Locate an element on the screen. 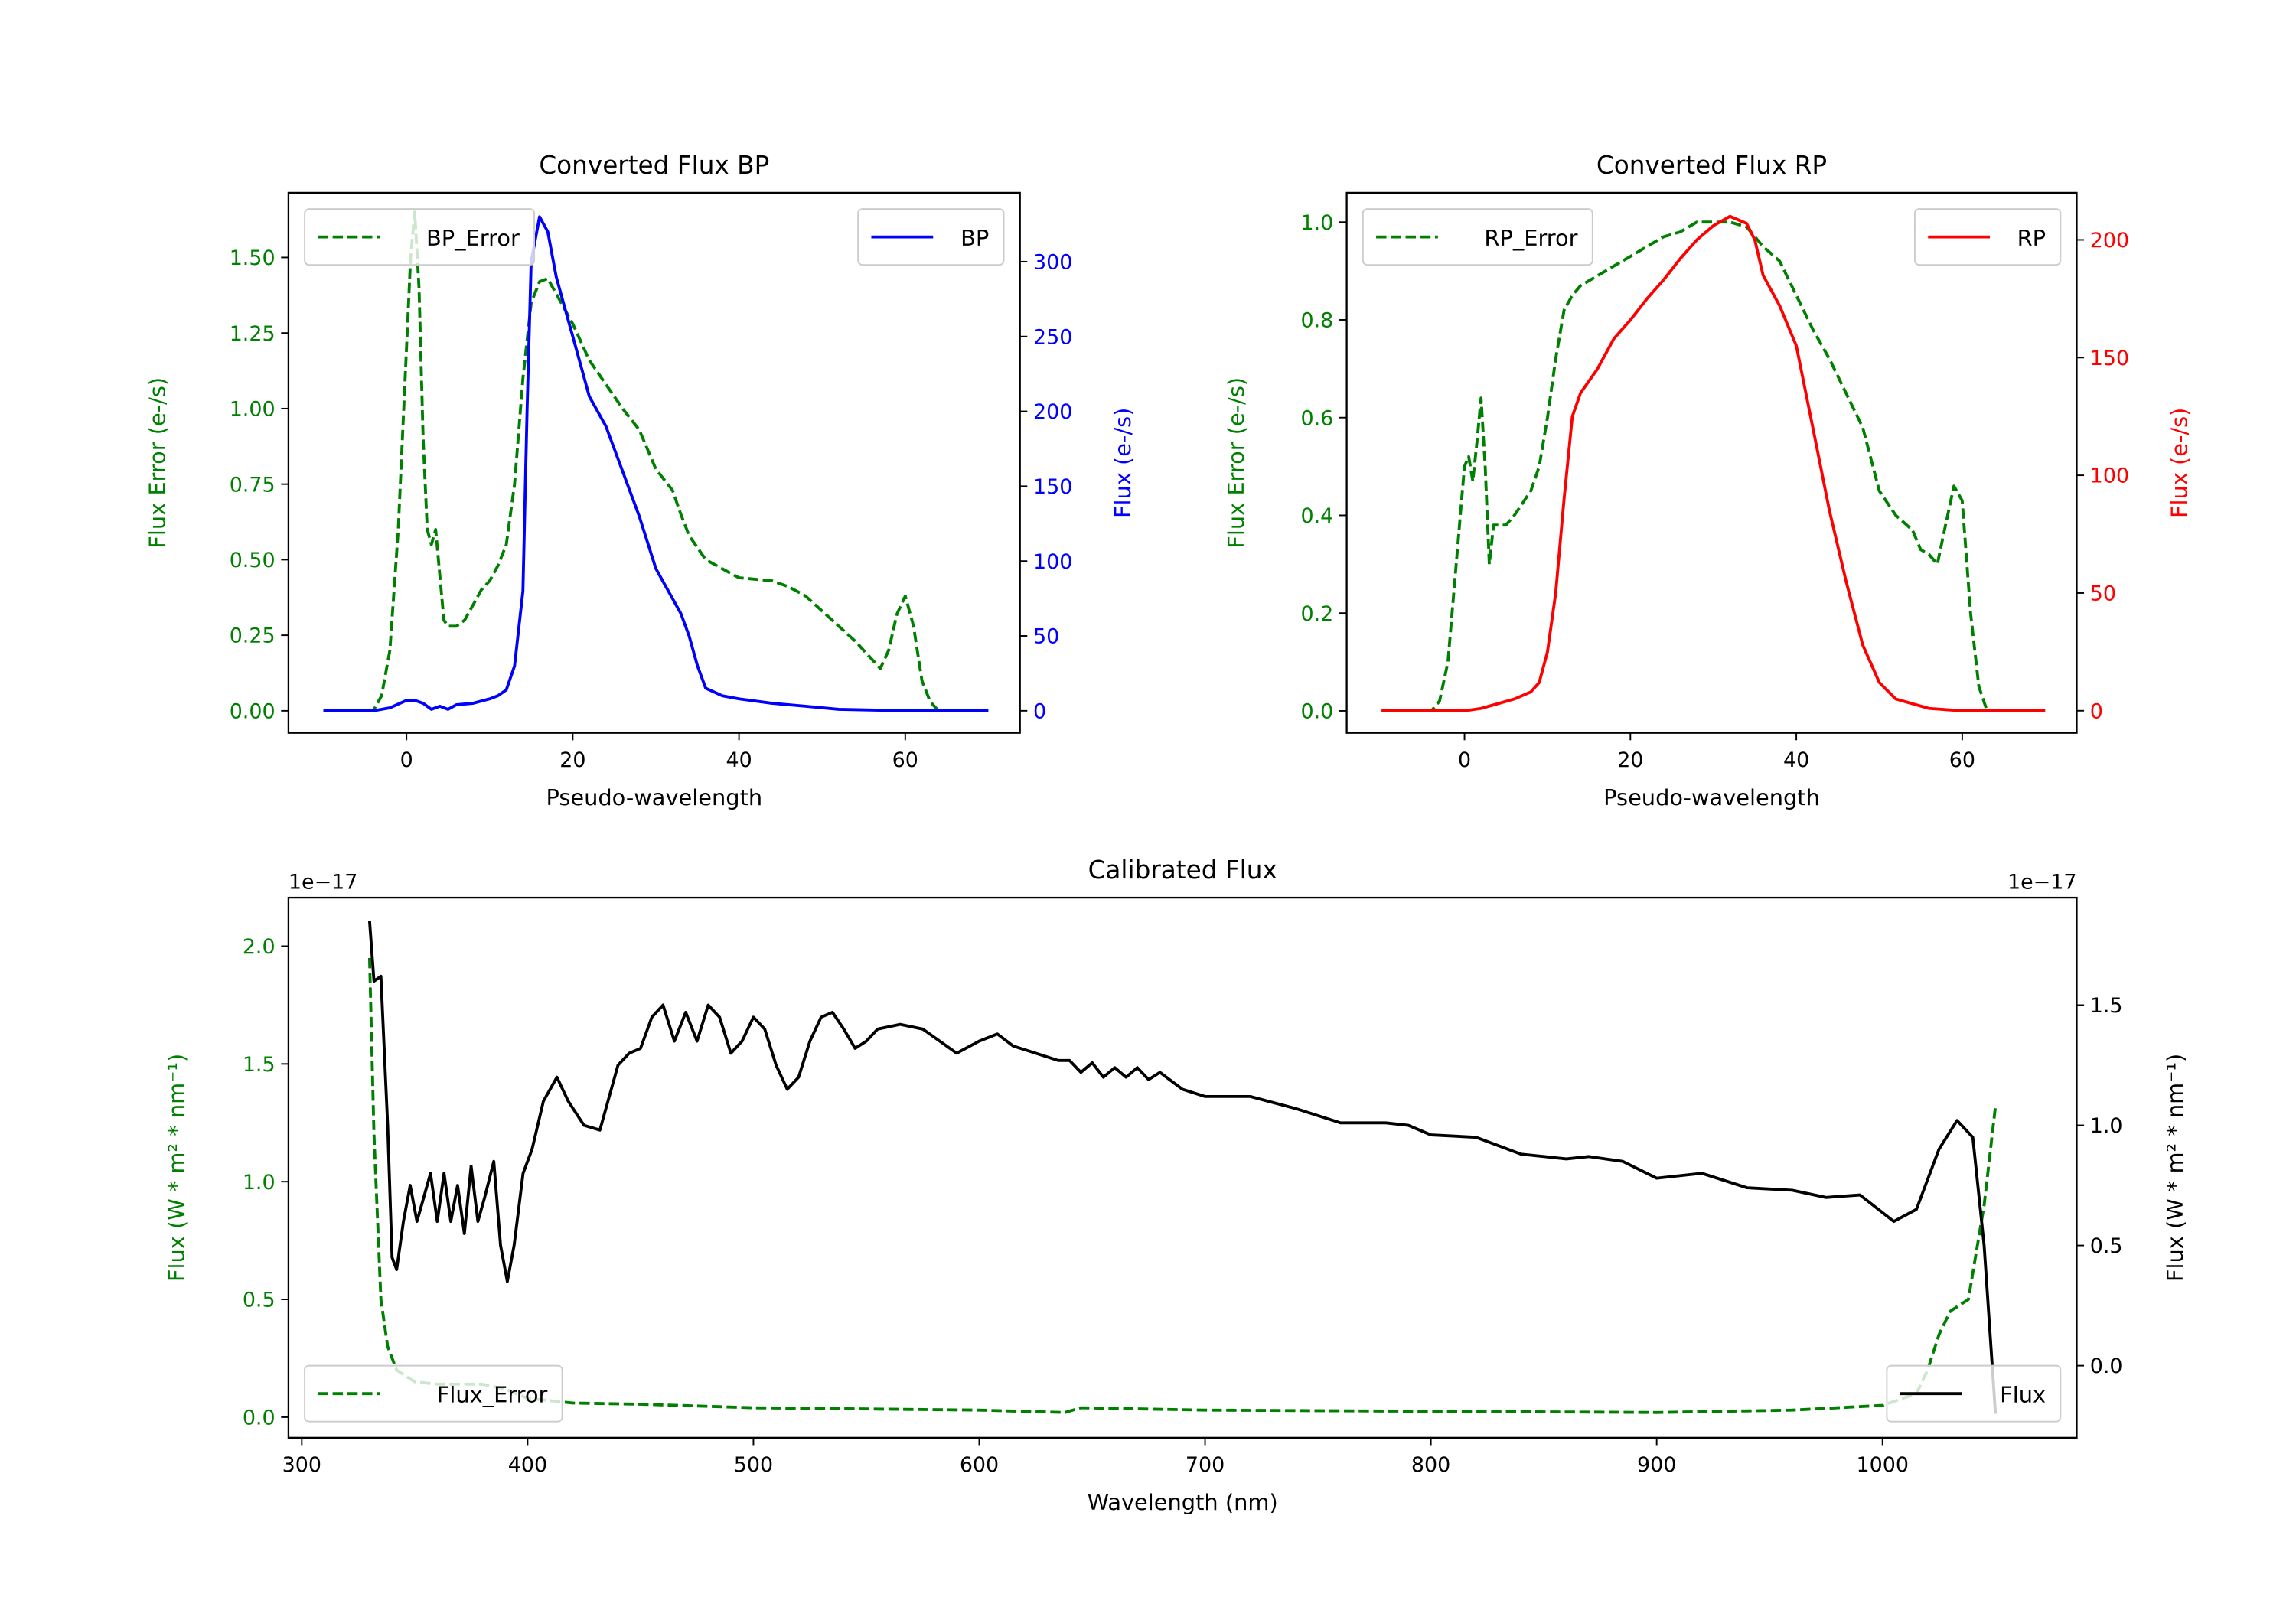 The width and height of the screenshot is (2296, 1607). x-tick-label: 400 is located at coordinates (527, 1465).